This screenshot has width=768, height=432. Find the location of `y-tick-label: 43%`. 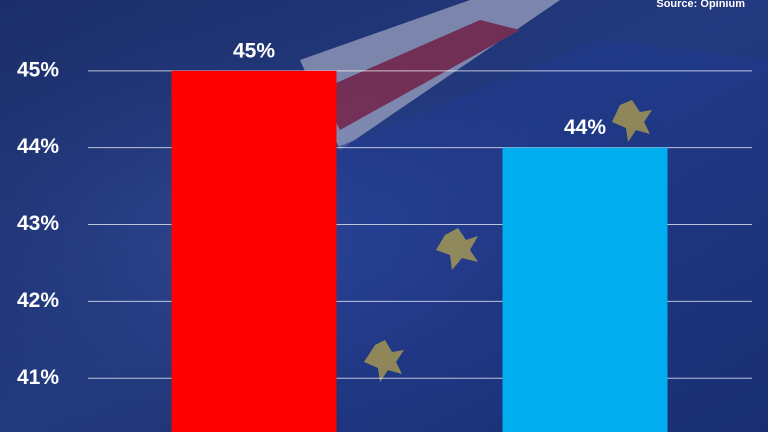

y-tick-label: 43% is located at coordinates (38, 223).